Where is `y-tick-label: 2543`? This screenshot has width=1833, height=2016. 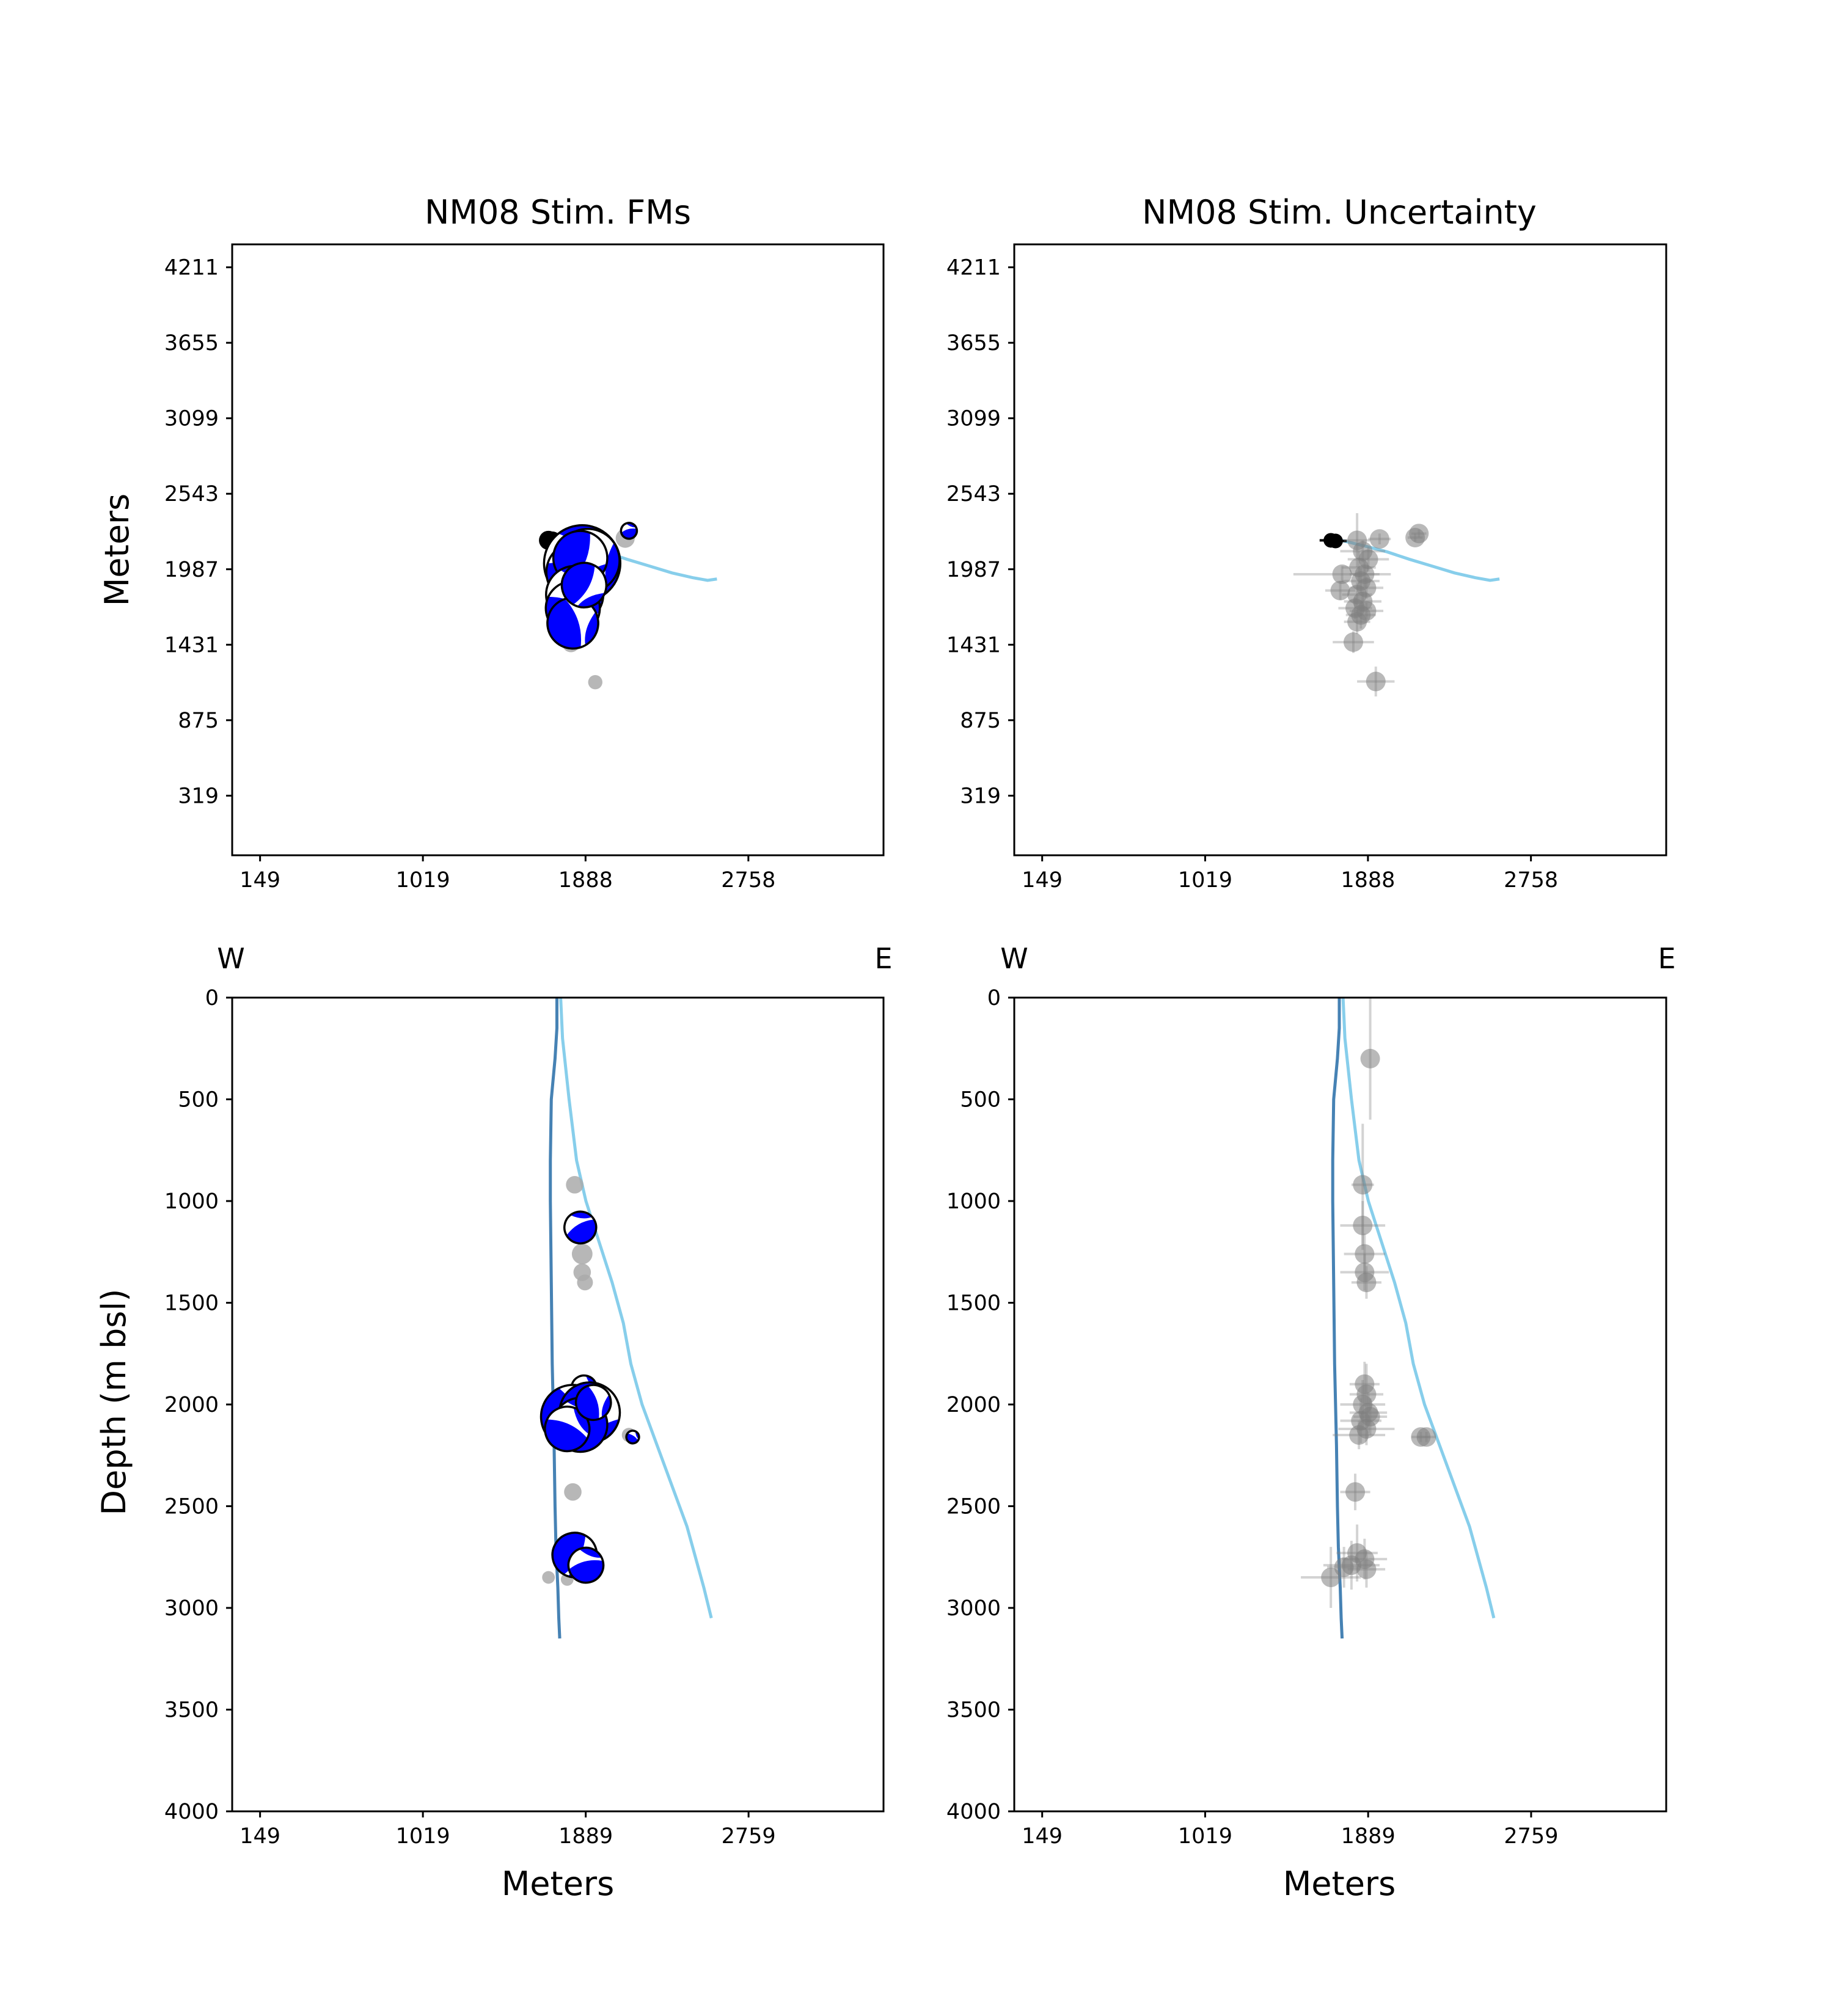 y-tick-label: 2543 is located at coordinates (191, 494).